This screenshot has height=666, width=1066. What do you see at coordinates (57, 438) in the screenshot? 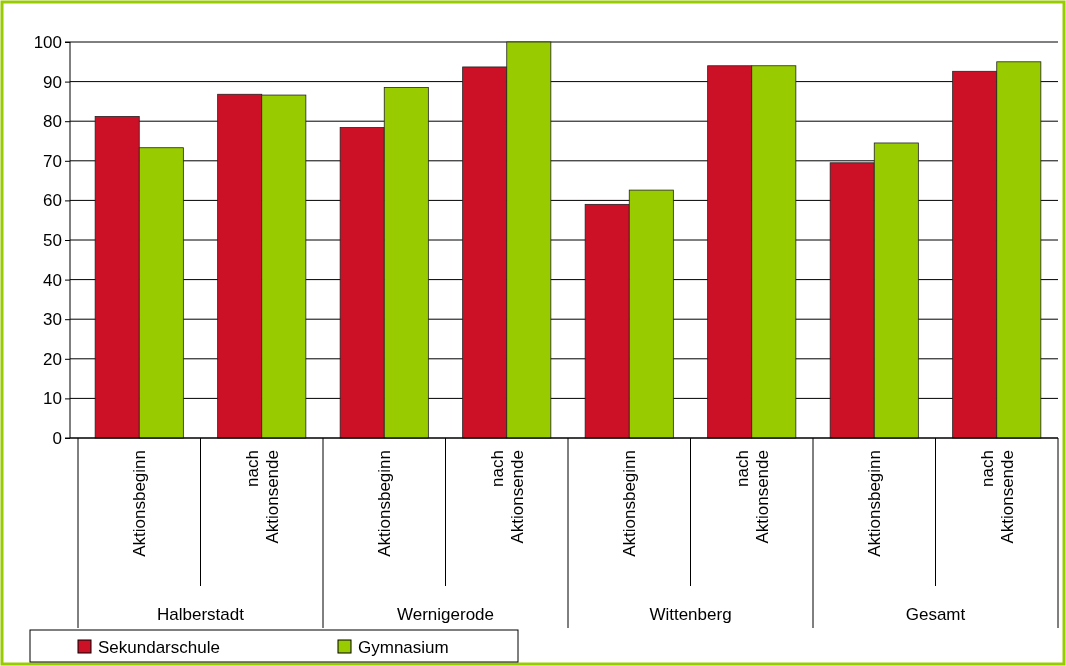
I see `y-tick-label: 0` at bounding box center [57, 438].